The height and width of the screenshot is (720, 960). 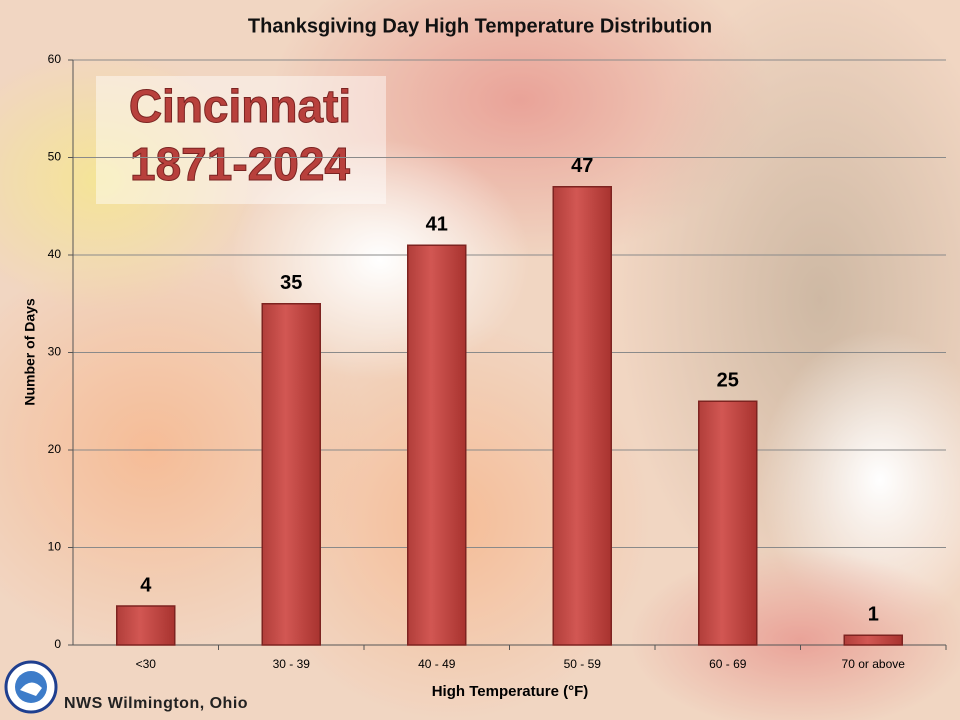 I want to click on data-label: 25, so click(x=728, y=381).